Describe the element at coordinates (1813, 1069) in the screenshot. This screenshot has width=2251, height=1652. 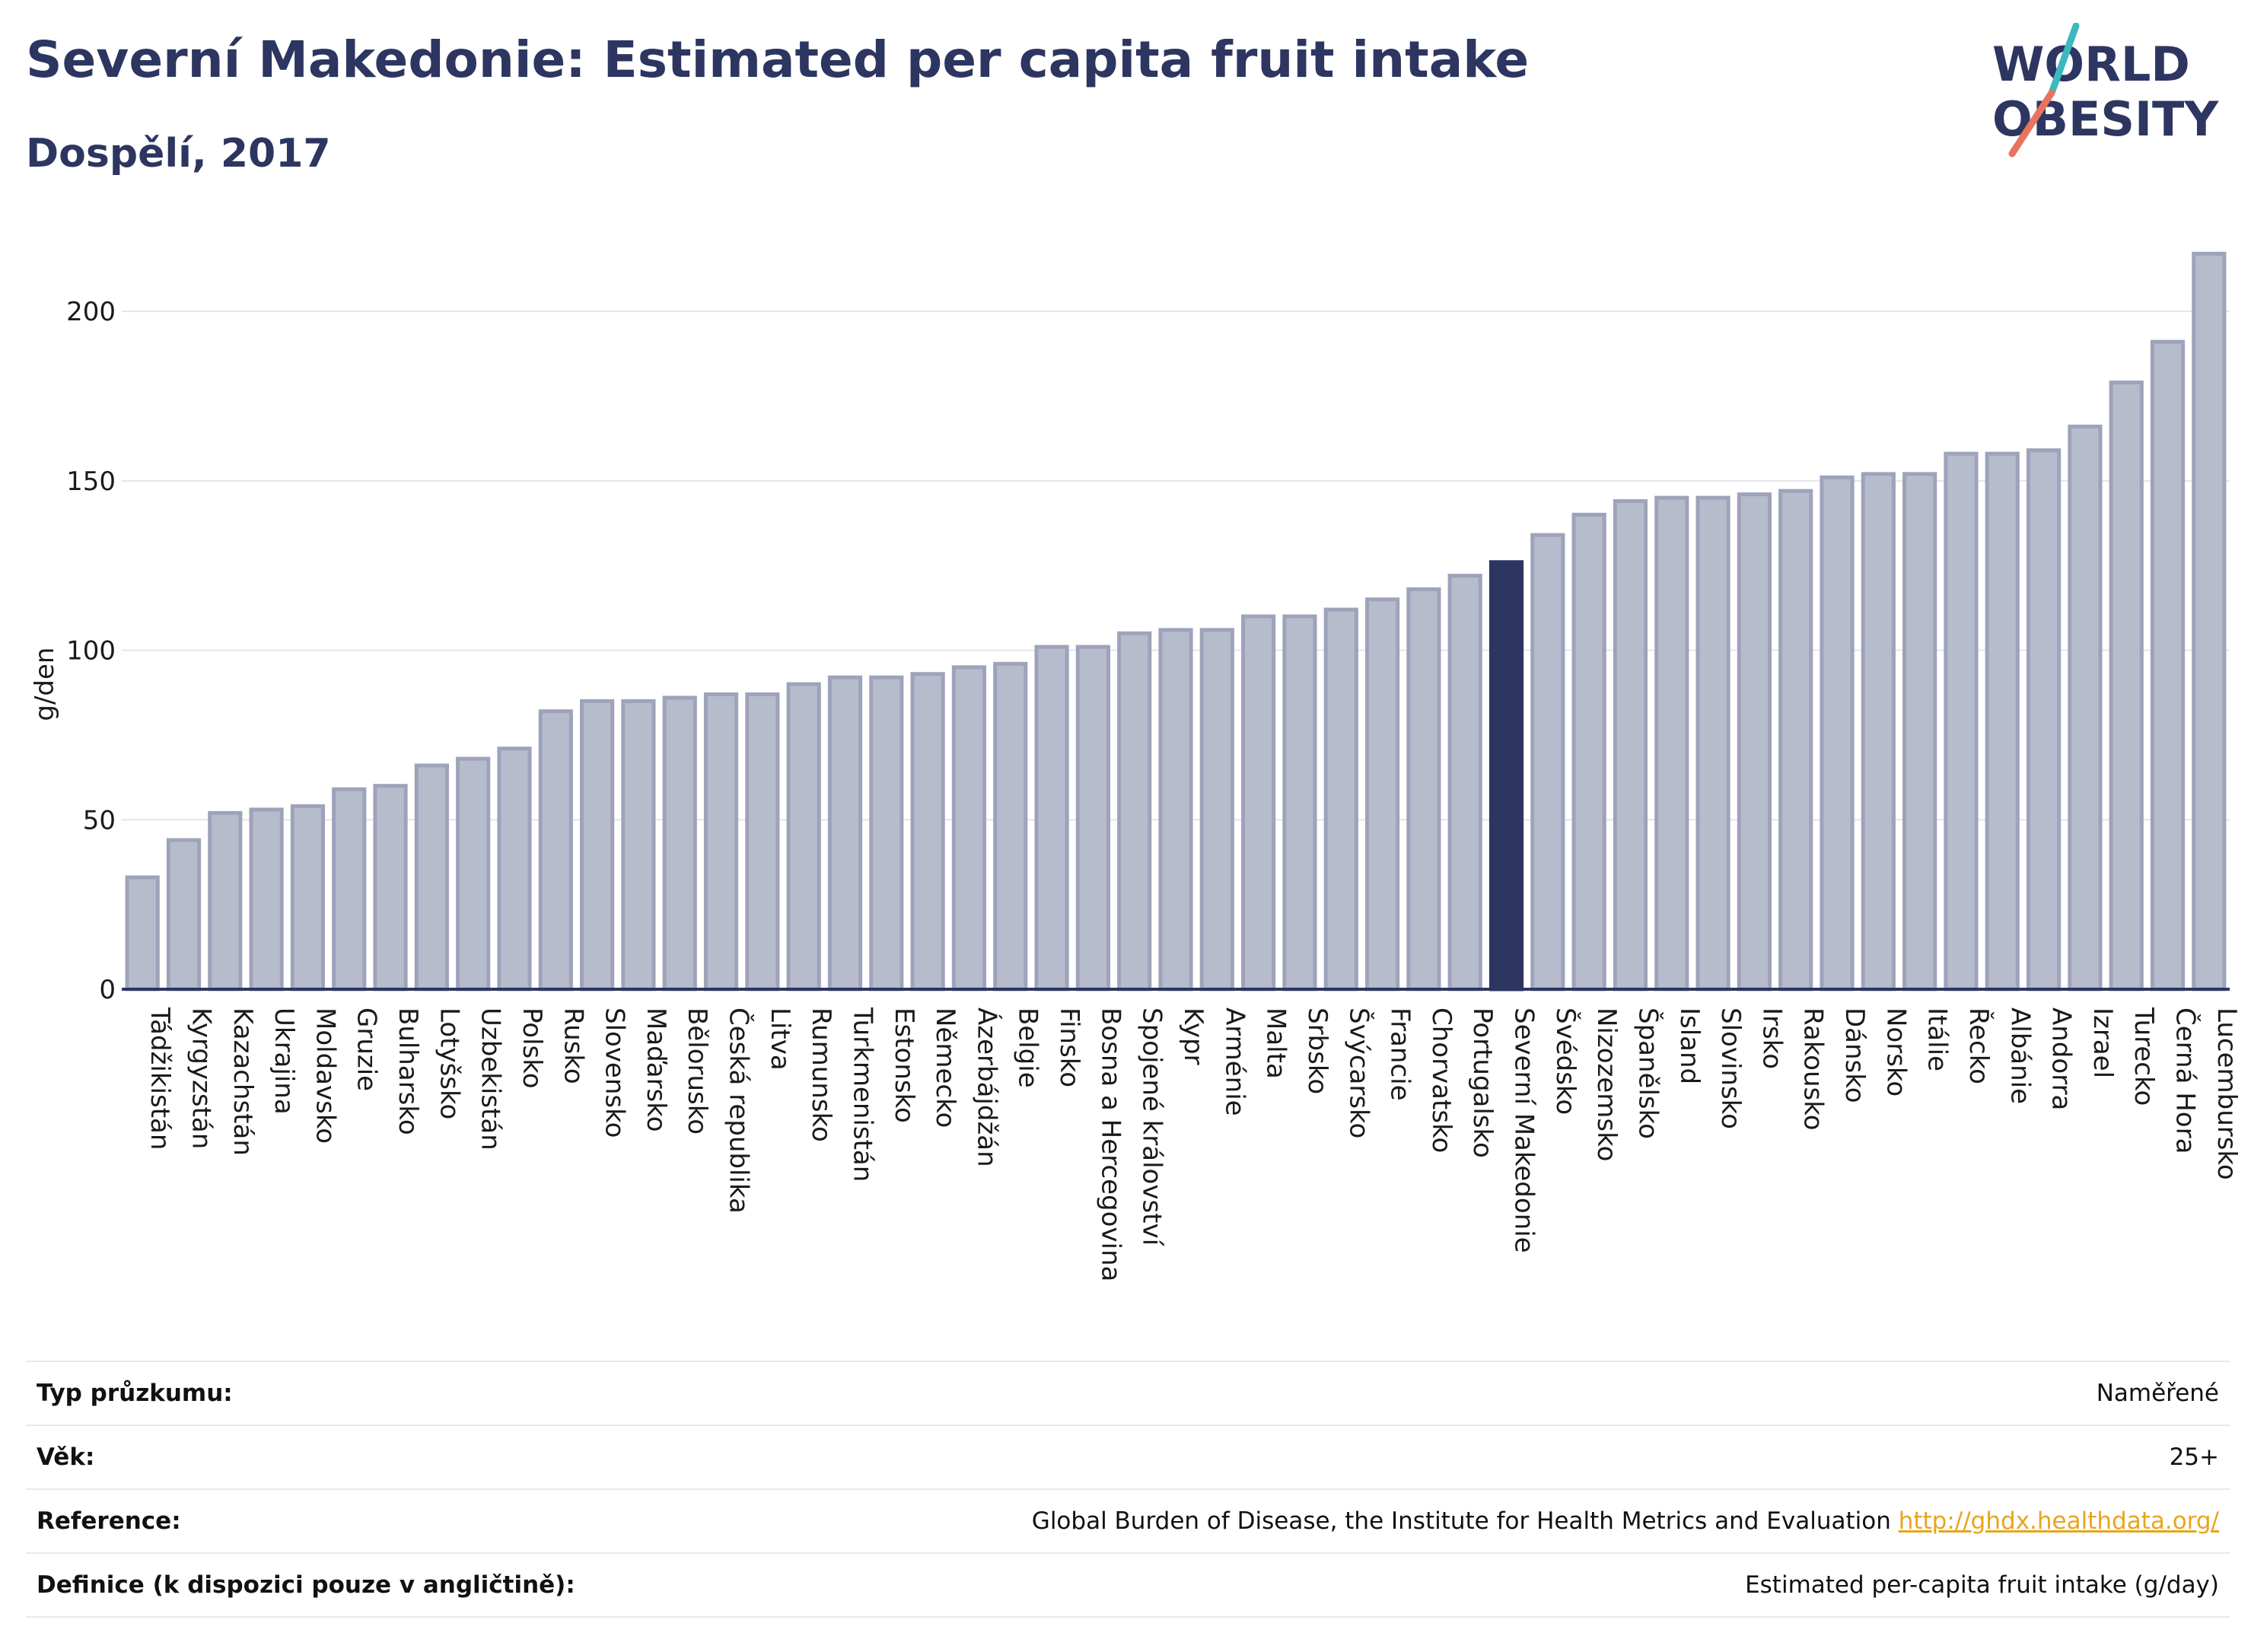
I see `x-tick-label: Rakousko` at that location.